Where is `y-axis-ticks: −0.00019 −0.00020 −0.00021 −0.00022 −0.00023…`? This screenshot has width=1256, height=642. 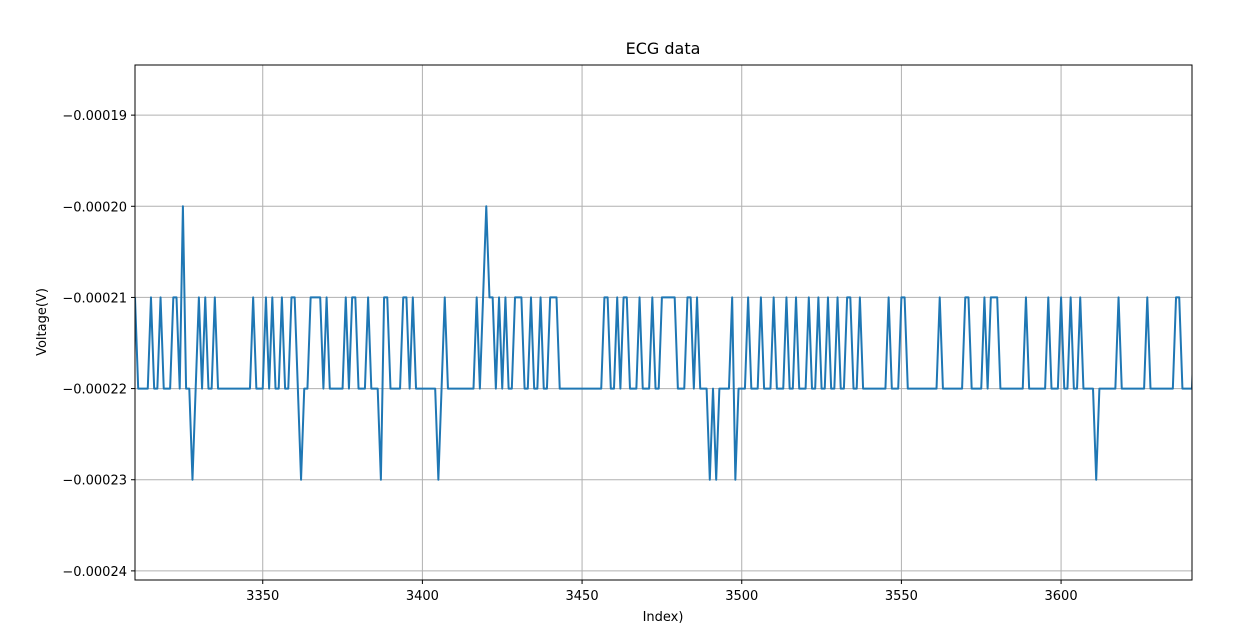 y-axis-ticks: −0.00019 −0.00020 −0.00021 −0.00022 −0.00023… is located at coordinates (98, 344).